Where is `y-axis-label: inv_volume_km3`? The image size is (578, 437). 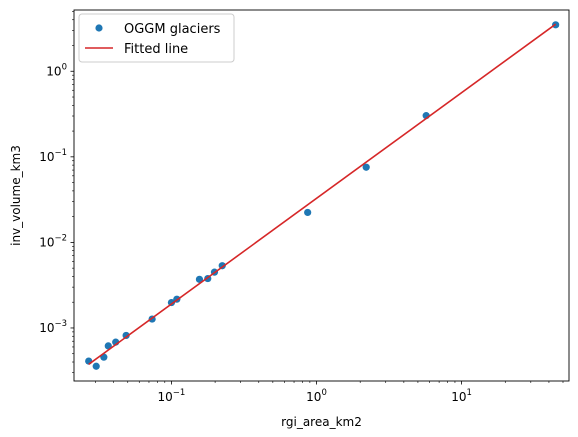
y-axis-label: inv_volume_km3 is located at coordinates (16, 195).